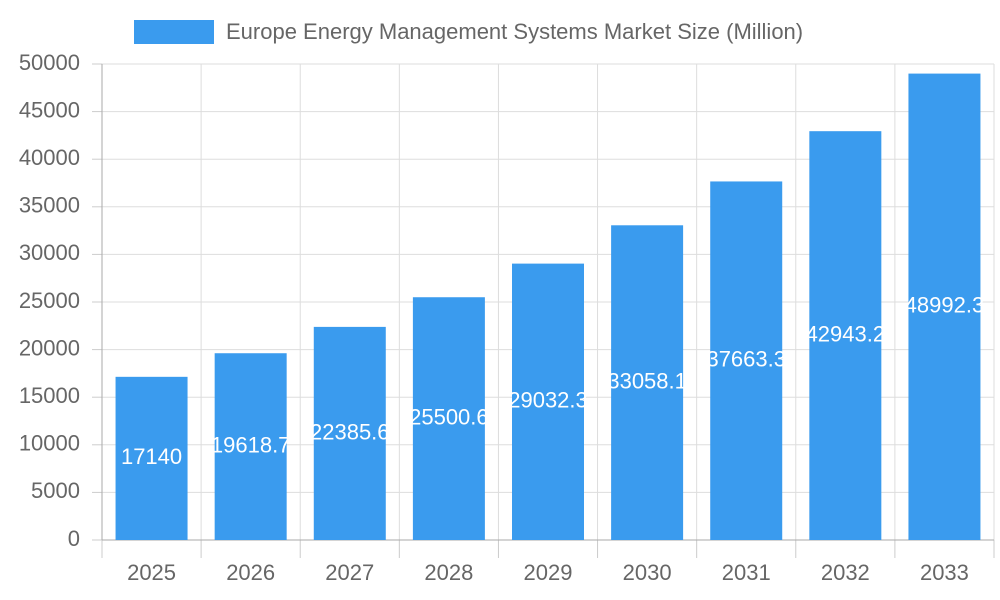  I want to click on x-tick-label: 2026, so click(250, 572).